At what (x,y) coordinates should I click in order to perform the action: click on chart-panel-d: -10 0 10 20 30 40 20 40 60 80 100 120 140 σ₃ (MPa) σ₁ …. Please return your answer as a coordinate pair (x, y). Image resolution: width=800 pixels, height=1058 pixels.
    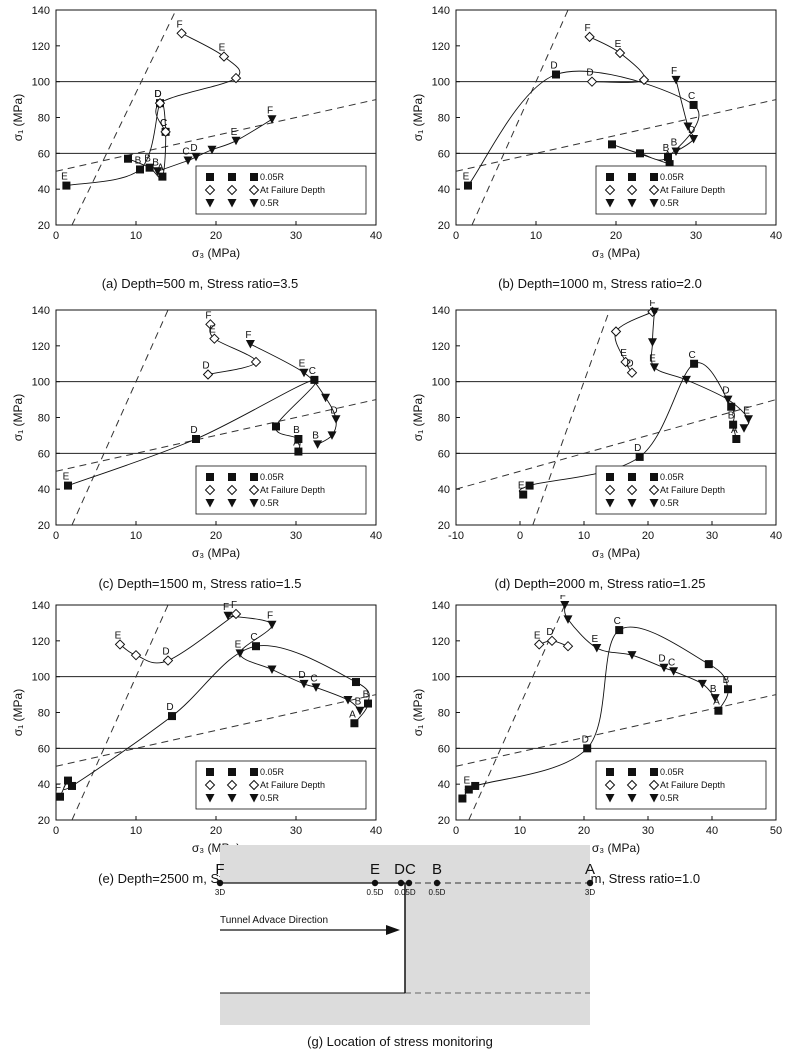
    Looking at the image, I should click on (600, 450).